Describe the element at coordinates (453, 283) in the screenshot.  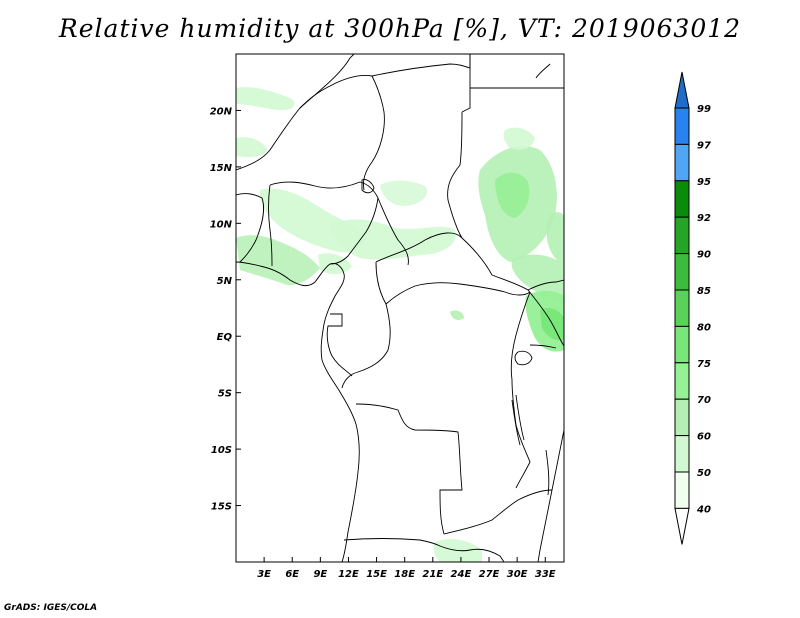
I see `border-car-south` at that location.